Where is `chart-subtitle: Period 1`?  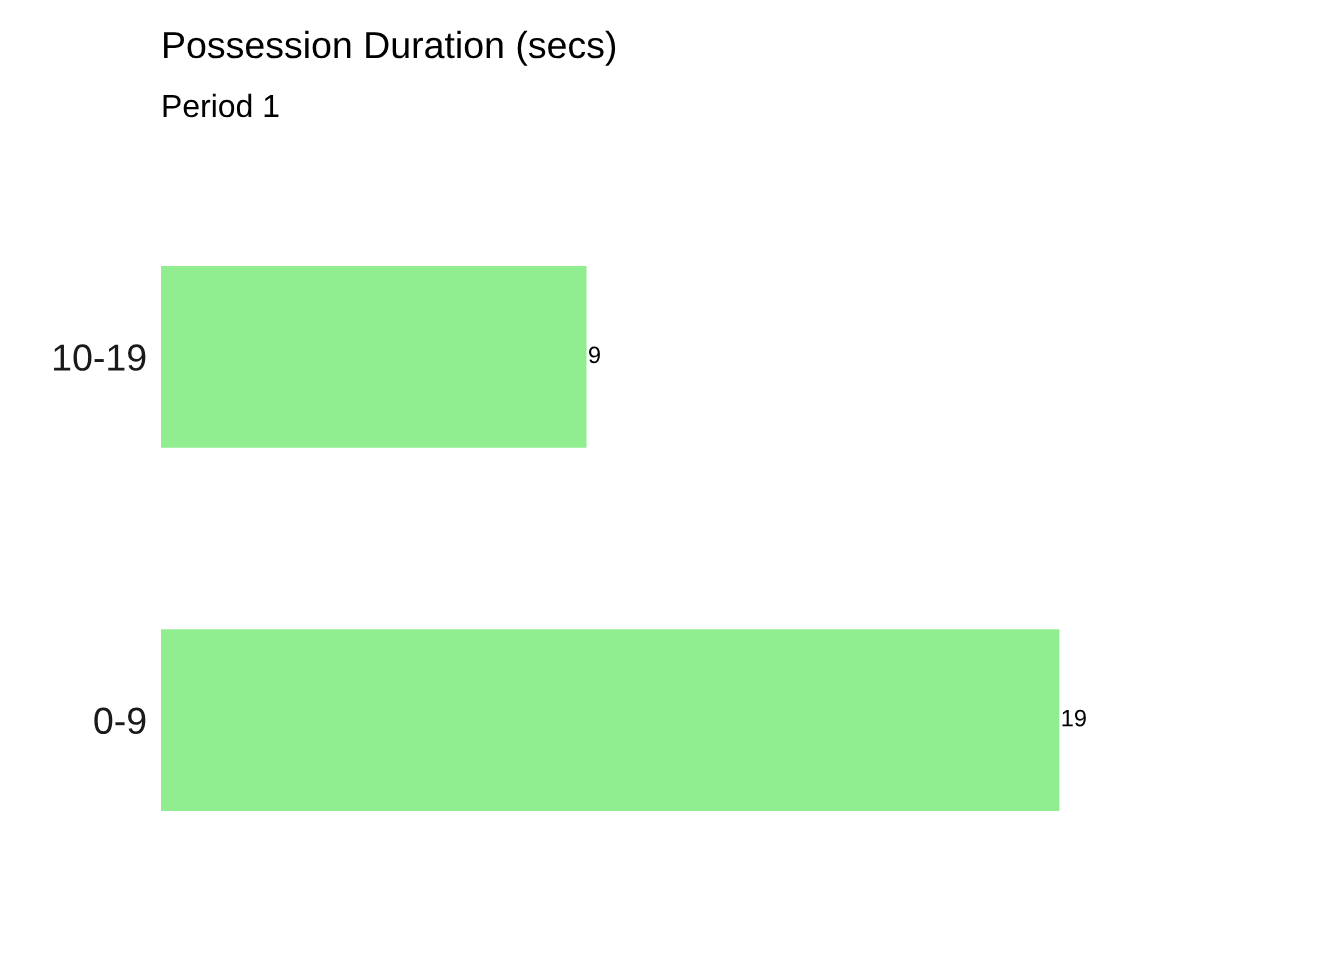 chart-subtitle: Period 1 is located at coordinates (221, 105).